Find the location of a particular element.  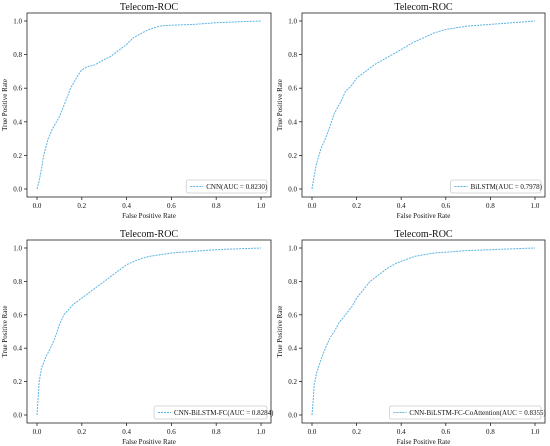

legend-label: BiLSTM(AUC = 0.7978) is located at coordinates (507, 187).